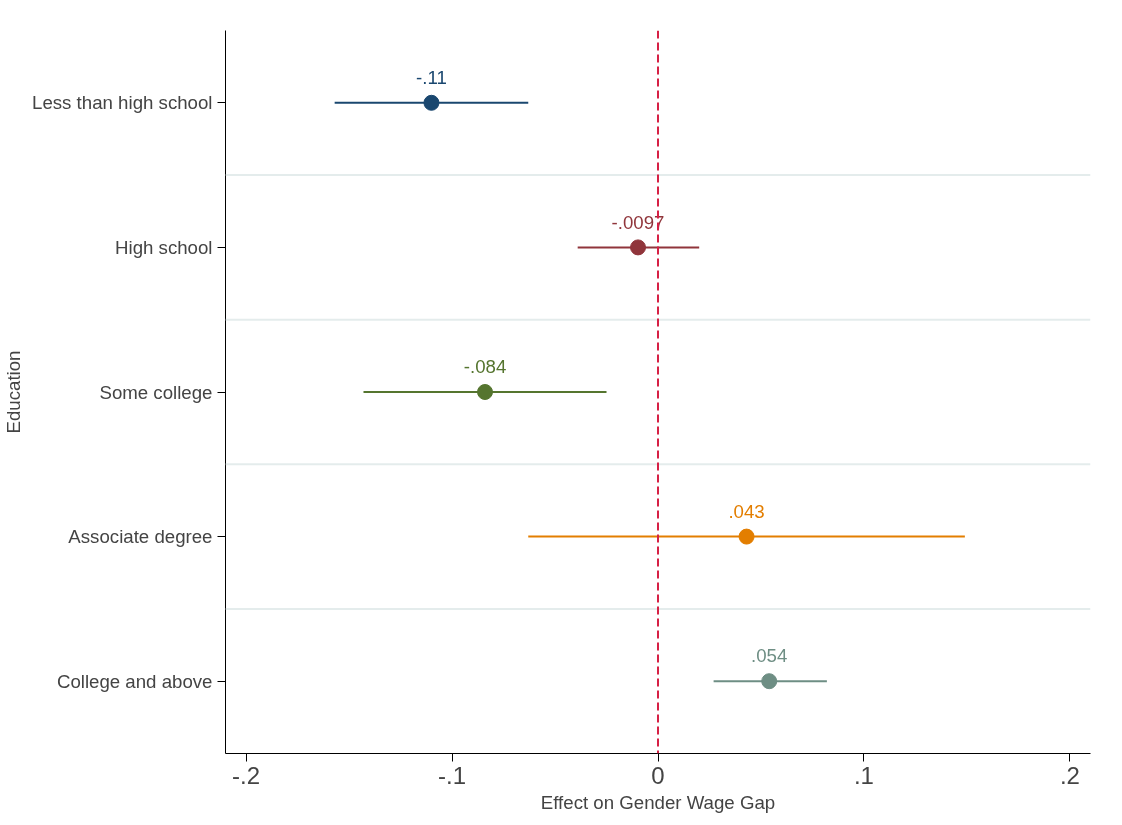 Image resolution: width=1122 pixels, height=825 pixels. I want to click on x-tick-label: 0, so click(658, 775).